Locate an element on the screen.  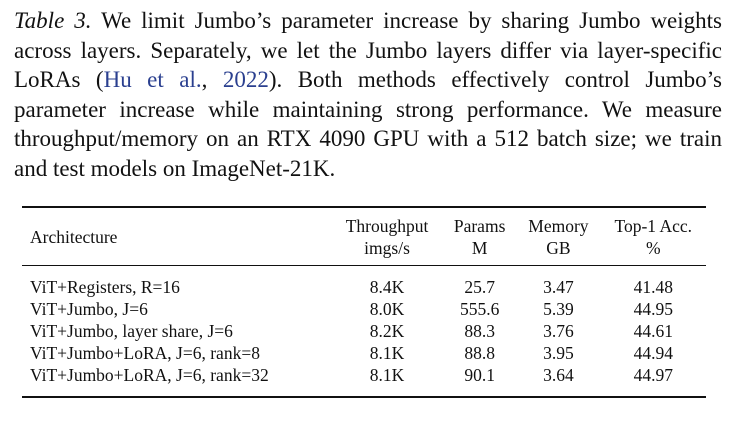
header-cell: Memory GB is located at coordinates (558, 236).